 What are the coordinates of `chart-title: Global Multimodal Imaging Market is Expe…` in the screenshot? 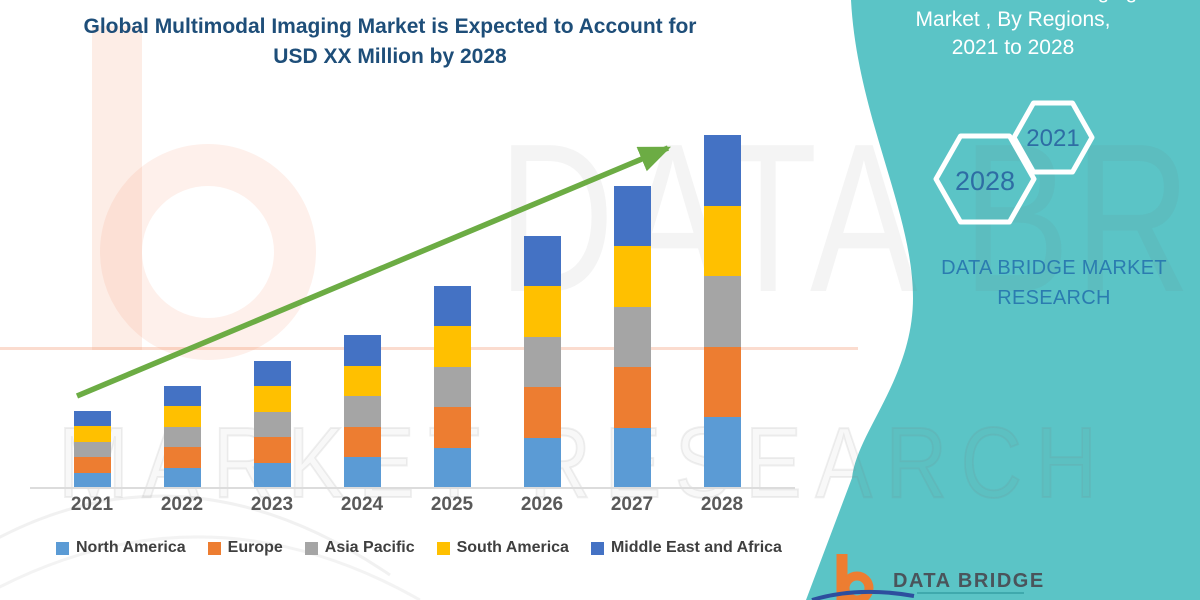 It's located at (390, 42).